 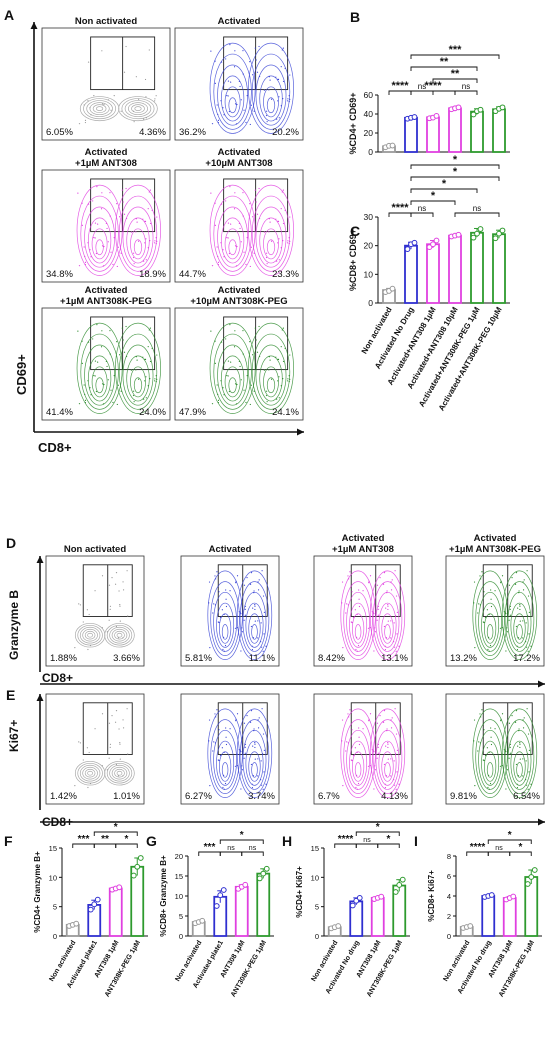 What do you see at coordinates (422, 86) in the screenshot?
I see `significance-label: ns` at bounding box center [422, 86].